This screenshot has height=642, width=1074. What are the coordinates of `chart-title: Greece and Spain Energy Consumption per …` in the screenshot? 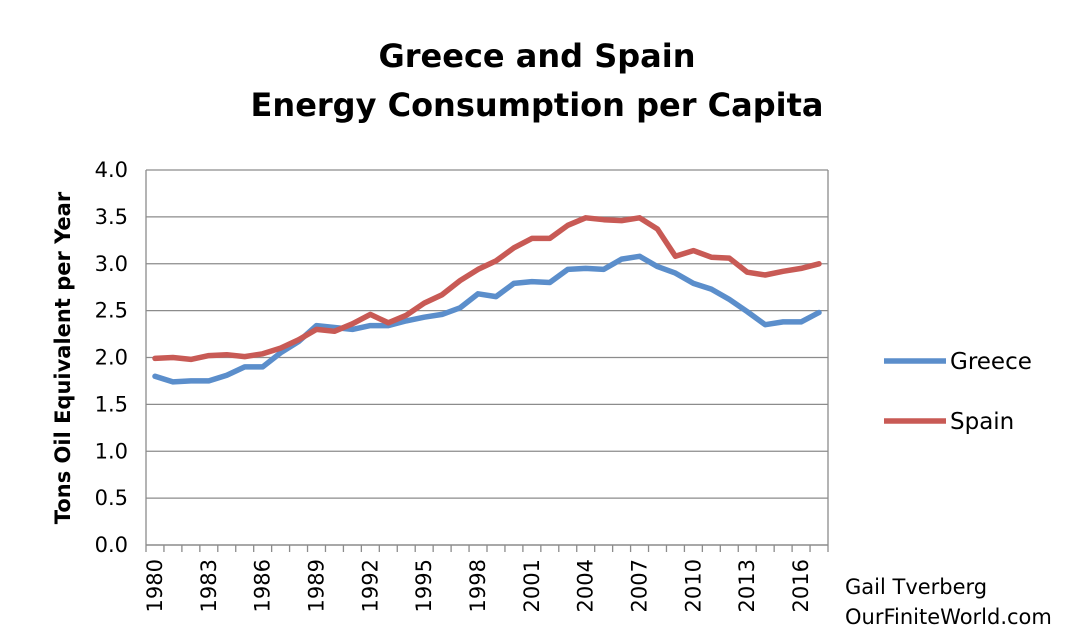 It's located at (537, 80).